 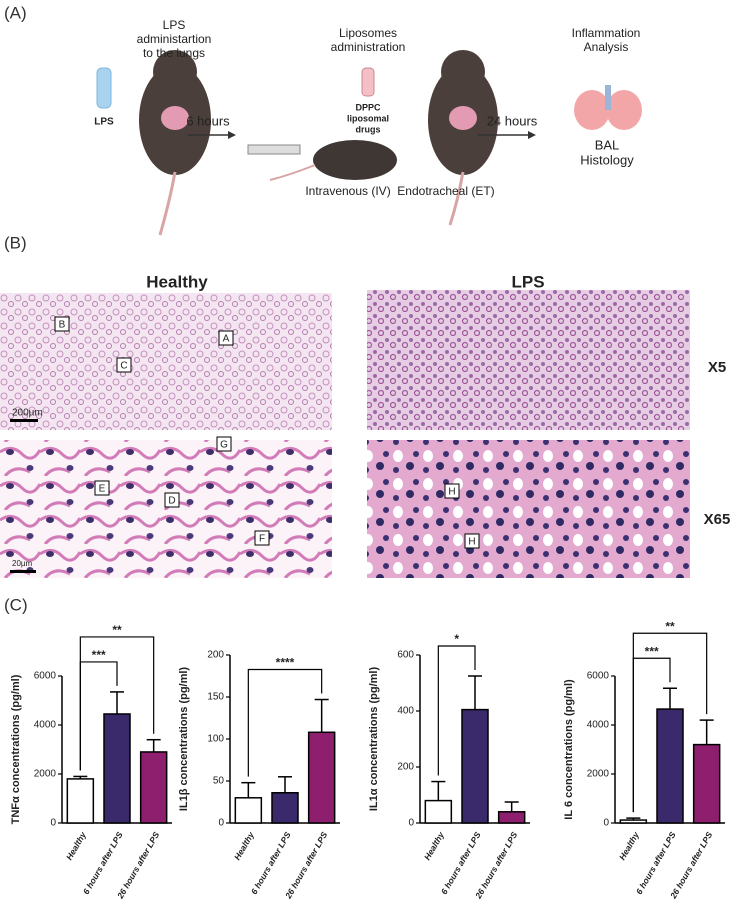 What do you see at coordinates (208, 120) in the screenshot?
I see `time-label: 6 hours` at bounding box center [208, 120].